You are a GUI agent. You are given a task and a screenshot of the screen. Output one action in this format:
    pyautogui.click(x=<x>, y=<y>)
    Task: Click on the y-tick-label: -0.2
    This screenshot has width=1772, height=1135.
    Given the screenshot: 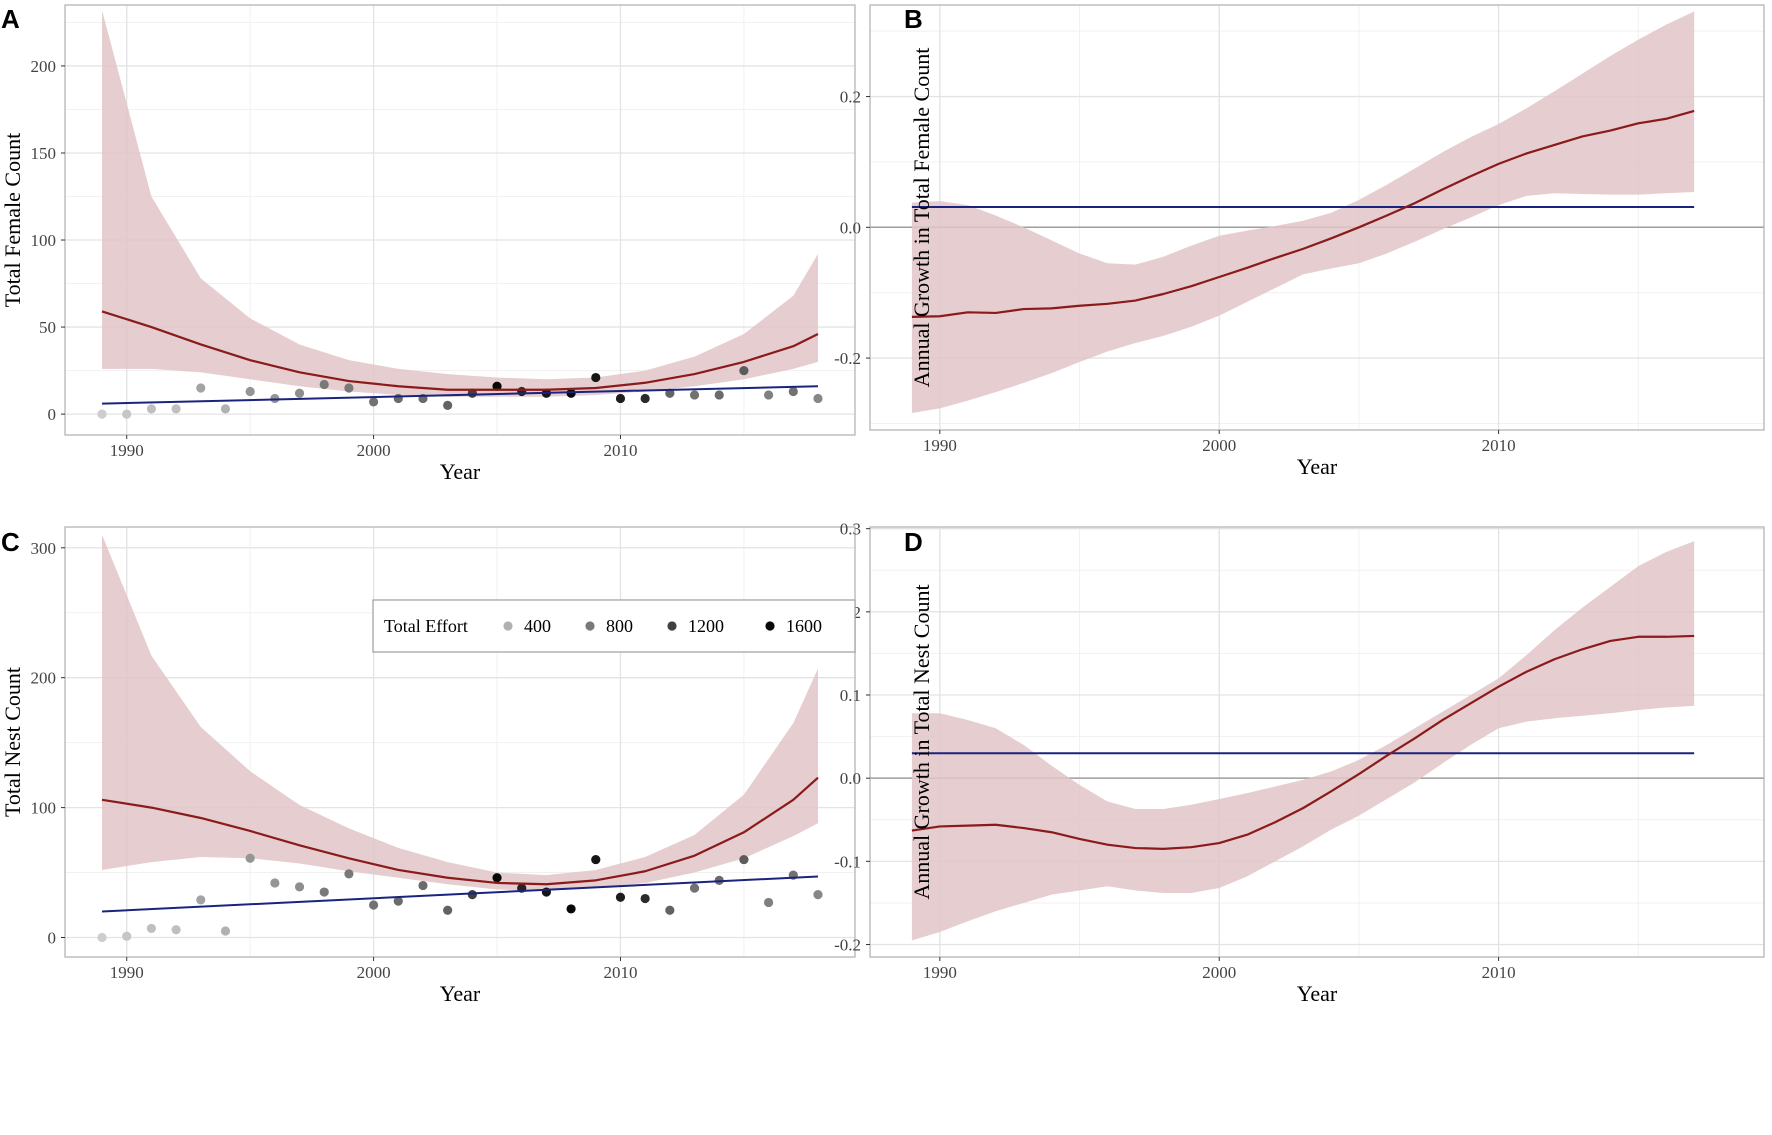 What is the action you would take?
    pyautogui.click(x=847, y=358)
    